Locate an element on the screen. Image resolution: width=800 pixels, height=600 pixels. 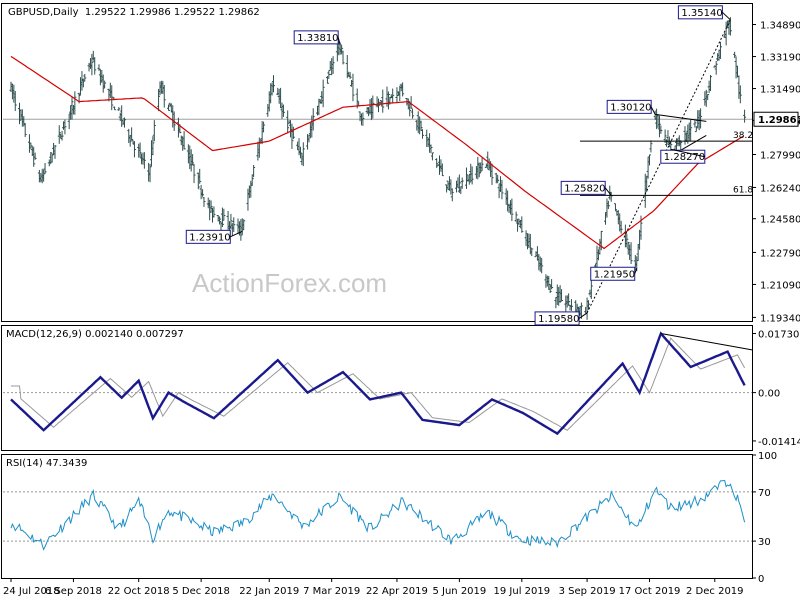
price-y-tick-label: 1.21090 is located at coordinates (780, 285).